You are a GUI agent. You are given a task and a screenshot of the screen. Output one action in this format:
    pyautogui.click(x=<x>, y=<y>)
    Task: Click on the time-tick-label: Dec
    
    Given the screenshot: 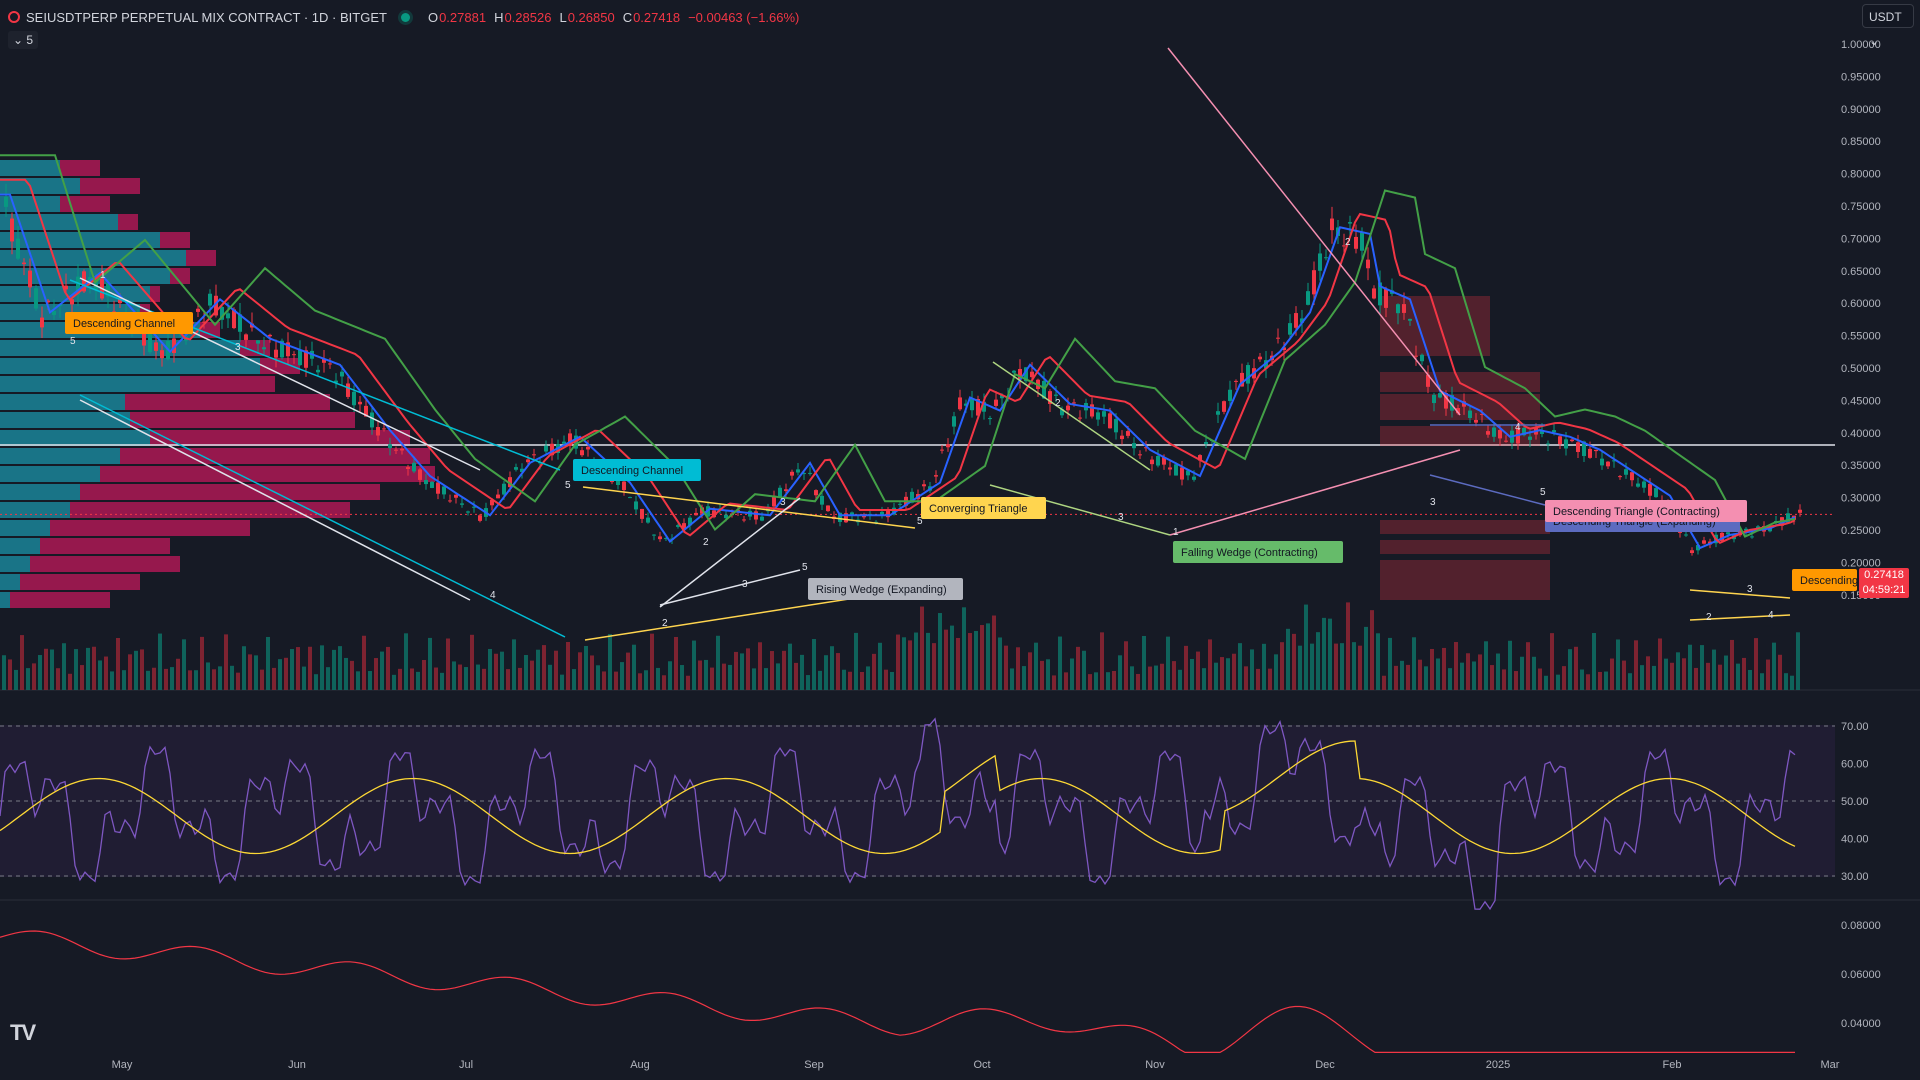 What is the action you would take?
    pyautogui.click(x=1325, y=1065)
    